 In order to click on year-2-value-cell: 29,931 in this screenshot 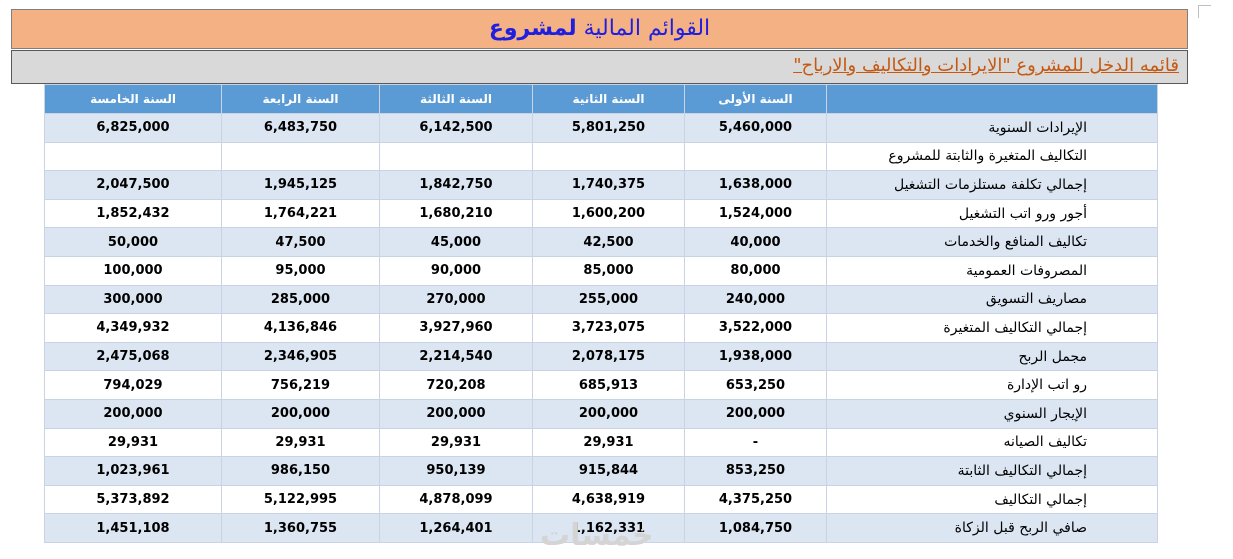, I will do `click(608, 442)`.